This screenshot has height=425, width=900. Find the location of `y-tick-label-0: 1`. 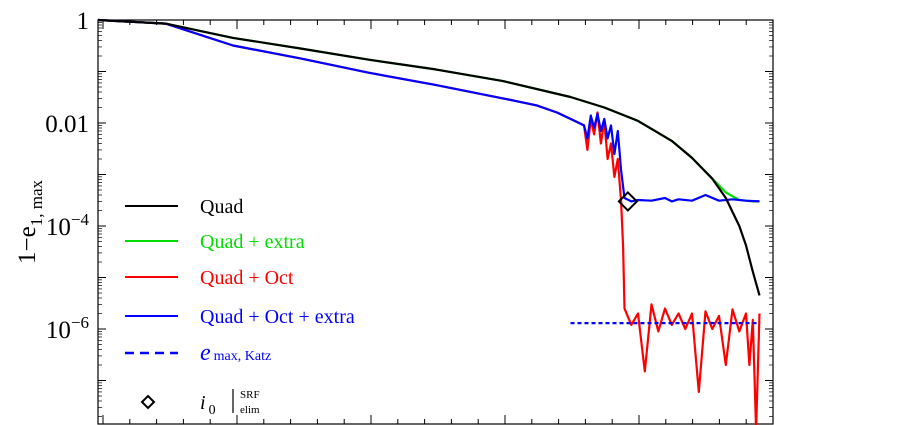

y-tick-label-0: 1 is located at coordinates (83, 21).